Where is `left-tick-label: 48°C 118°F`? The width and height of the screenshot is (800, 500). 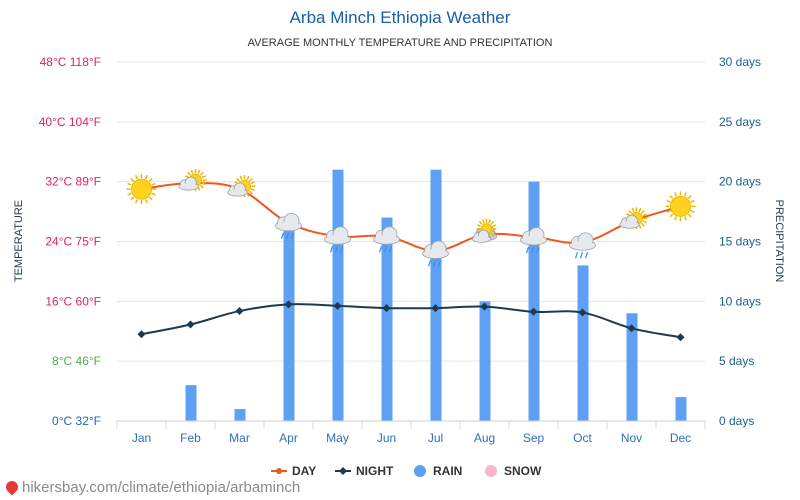
left-tick-label: 48°C 118°F is located at coordinates (70, 62).